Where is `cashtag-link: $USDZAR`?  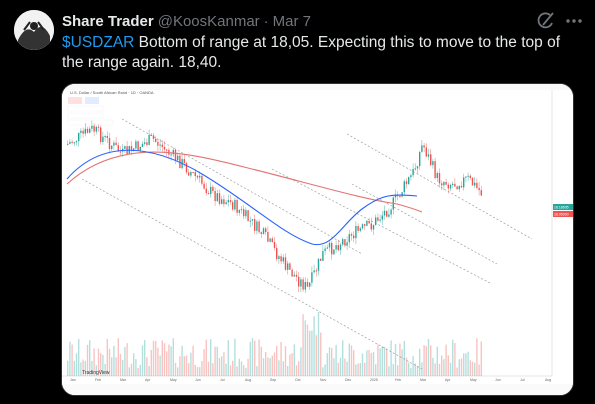
cashtag-link: $USDZAR is located at coordinates (98, 42).